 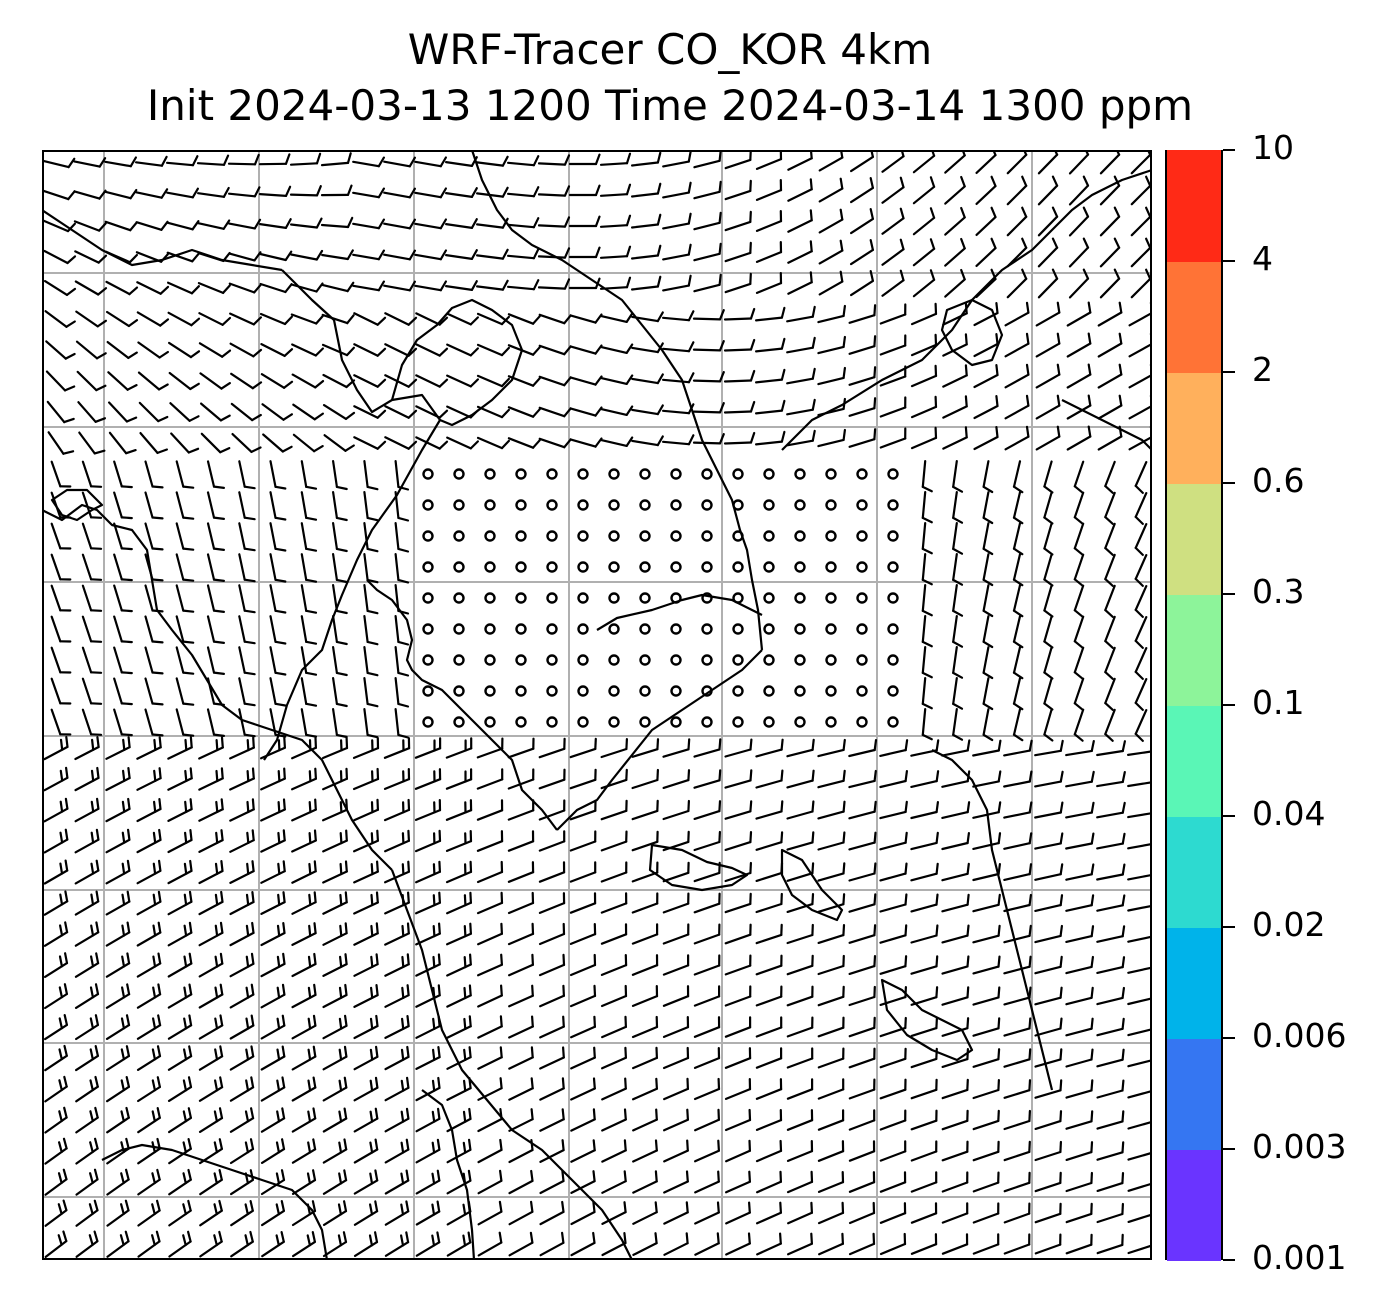 I want to click on coastline-korea-east, so click(x=617, y=400).